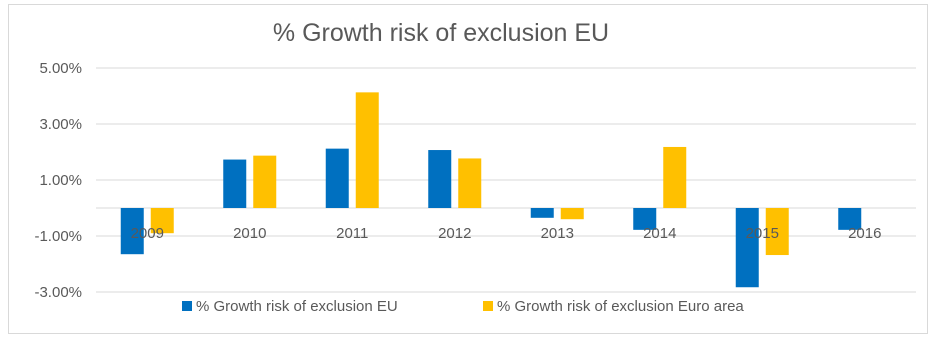  What do you see at coordinates (645, 219) in the screenshot?
I see `bar-eu-2014` at bounding box center [645, 219].